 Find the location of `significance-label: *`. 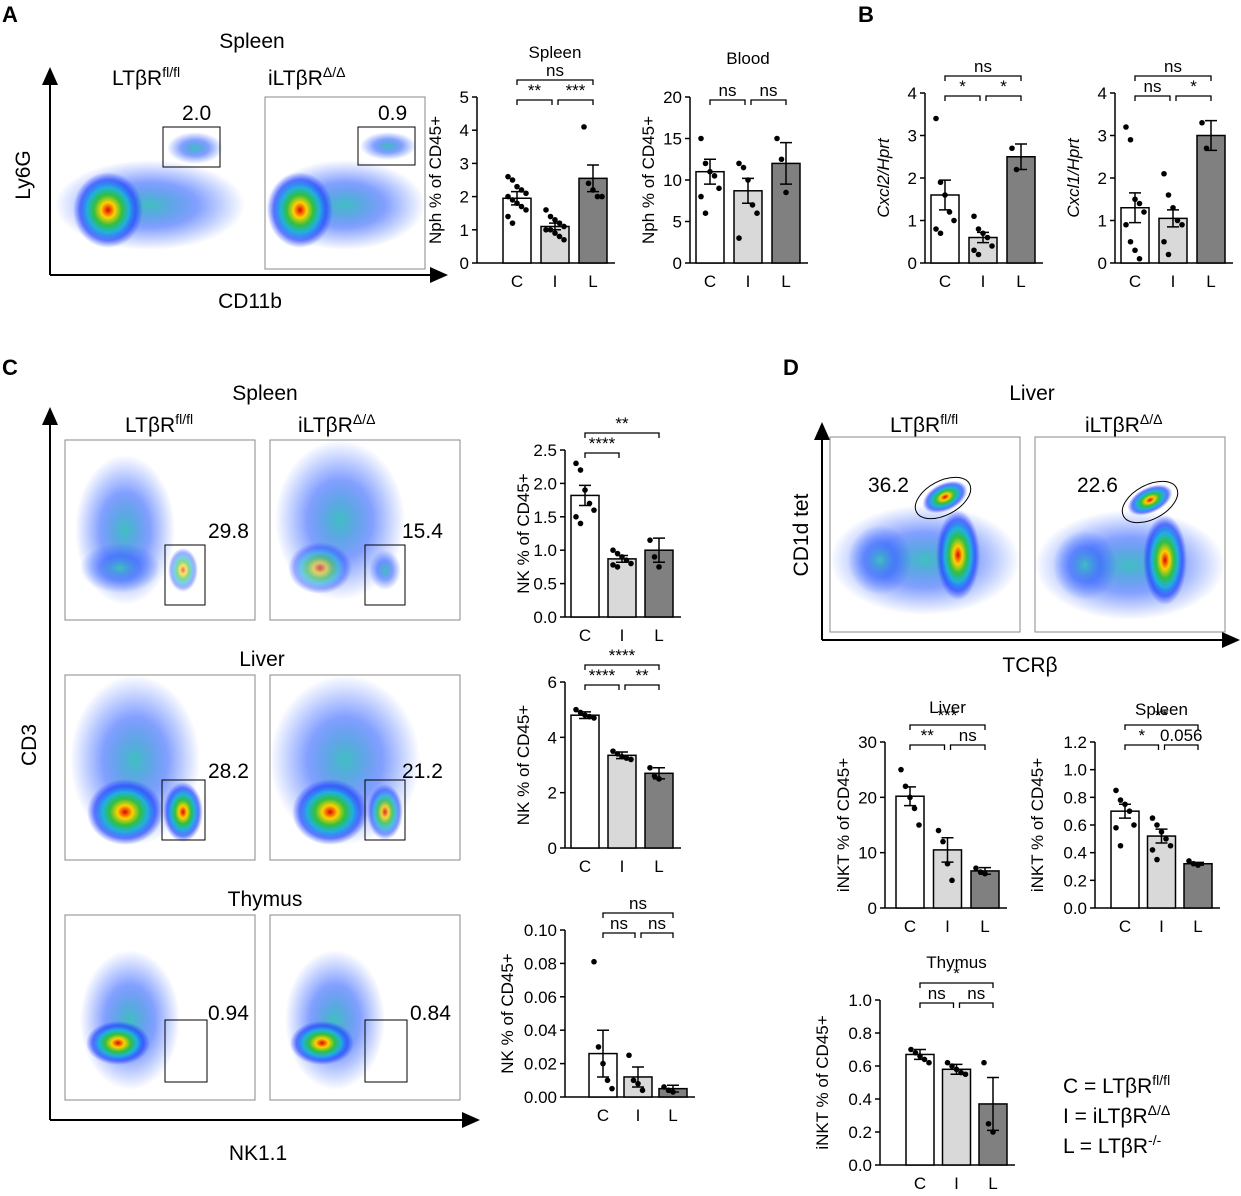

significance-label: * is located at coordinates (1193, 86).